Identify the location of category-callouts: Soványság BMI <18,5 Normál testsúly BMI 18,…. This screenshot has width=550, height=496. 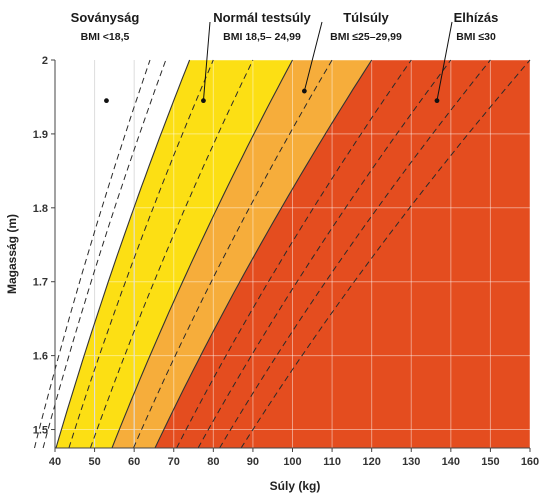
(285, 57).